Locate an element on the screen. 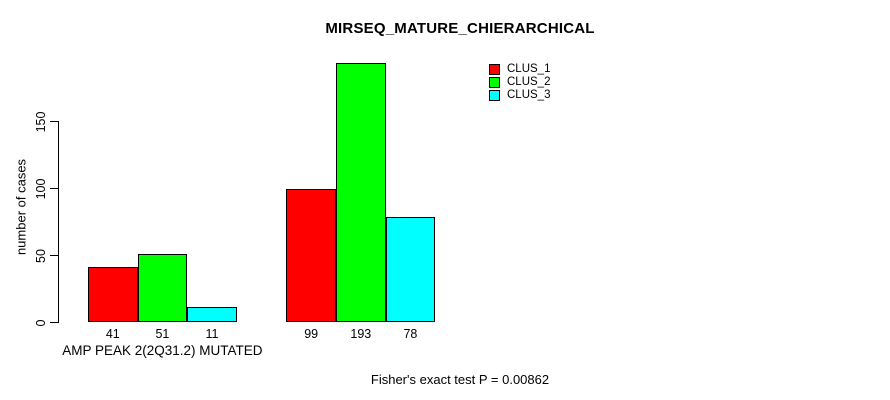 The height and width of the screenshot is (400, 890). bar-value-label: 193 is located at coordinates (361, 334).